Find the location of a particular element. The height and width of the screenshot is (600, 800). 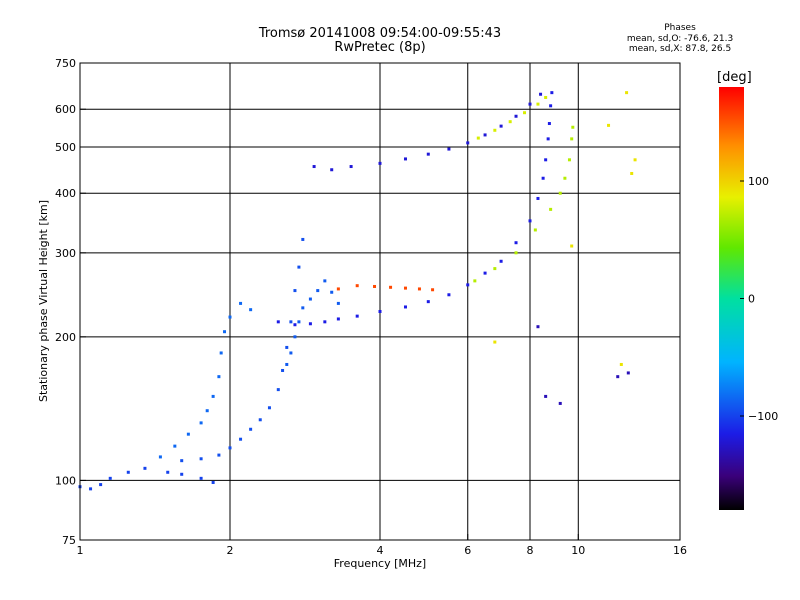

colorbar is located at coordinates (731, 298).